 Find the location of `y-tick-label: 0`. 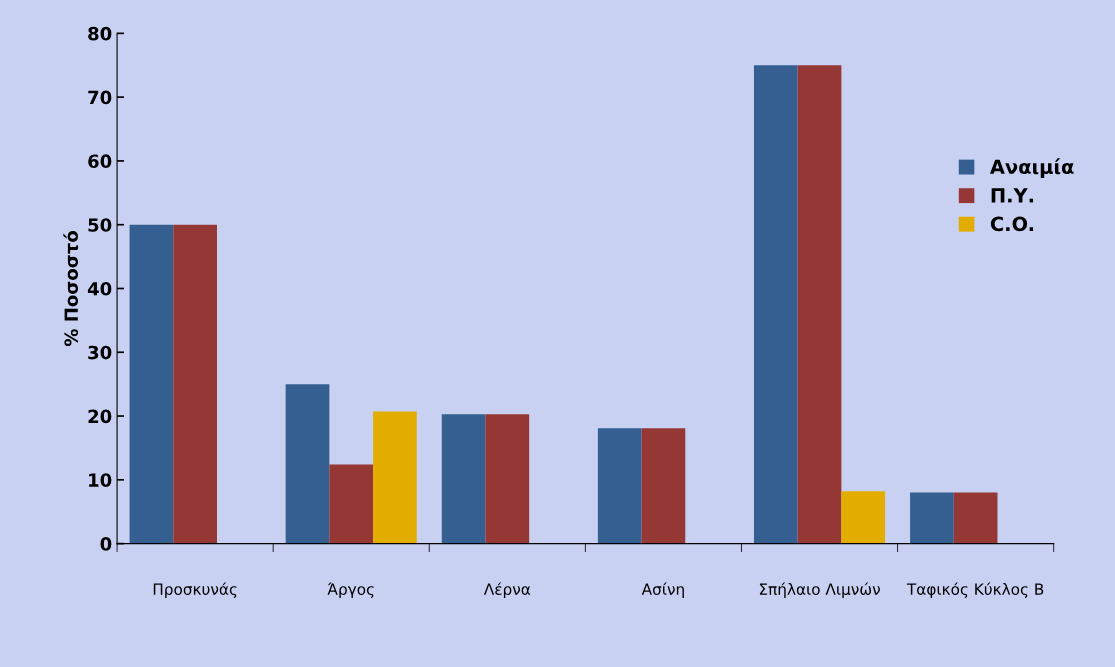

y-tick-label: 0 is located at coordinates (106, 544).